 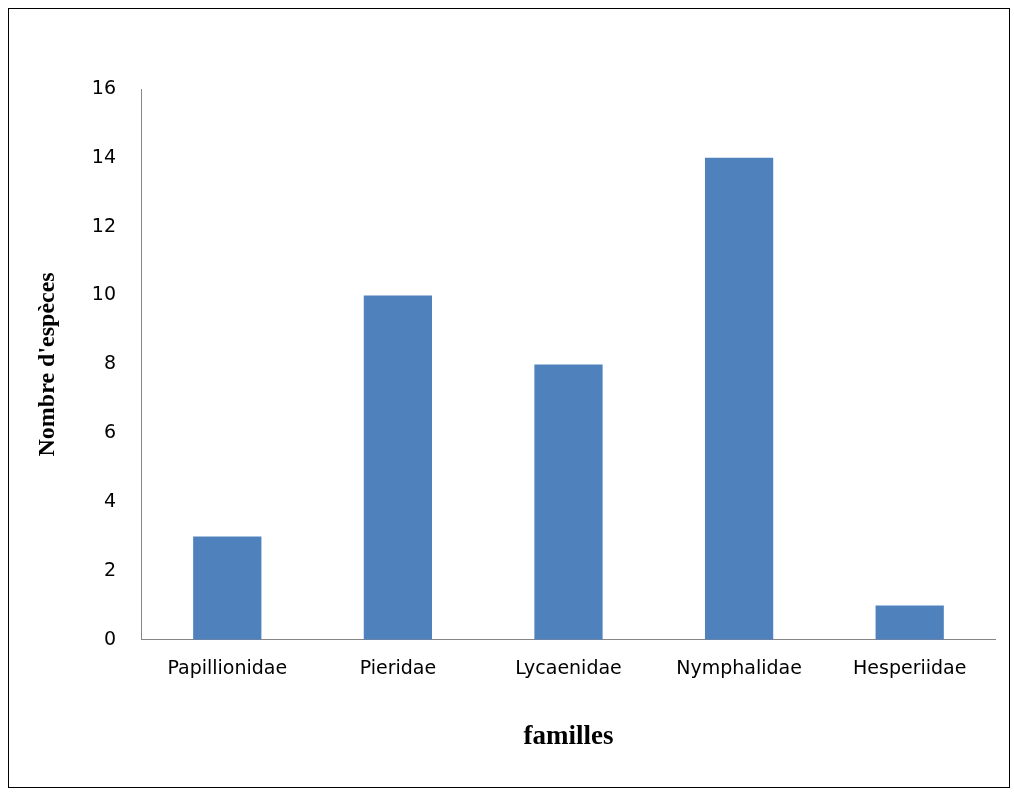 What do you see at coordinates (739, 667) in the screenshot?
I see `x-tick-label: Nymphalidae` at bounding box center [739, 667].